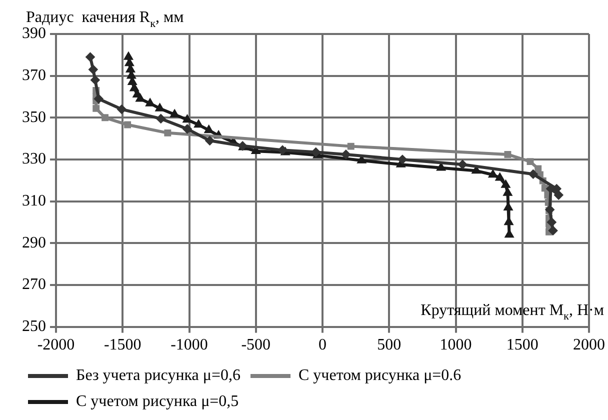 This screenshot has width=608, height=420. Describe the element at coordinates (34, 327) in the screenshot. I see `y-tick-label: 250` at that location.